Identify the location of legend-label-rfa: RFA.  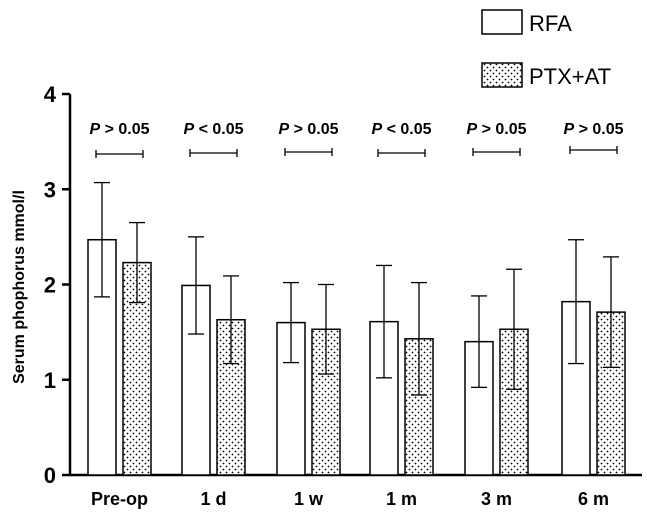
(550, 23).